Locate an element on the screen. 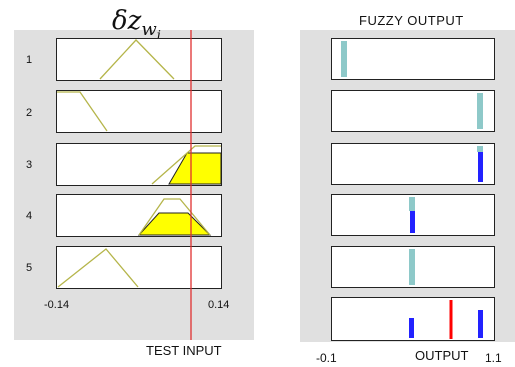 This screenshot has width=515, height=367. rule-number-1: 1 is located at coordinates (29, 60).